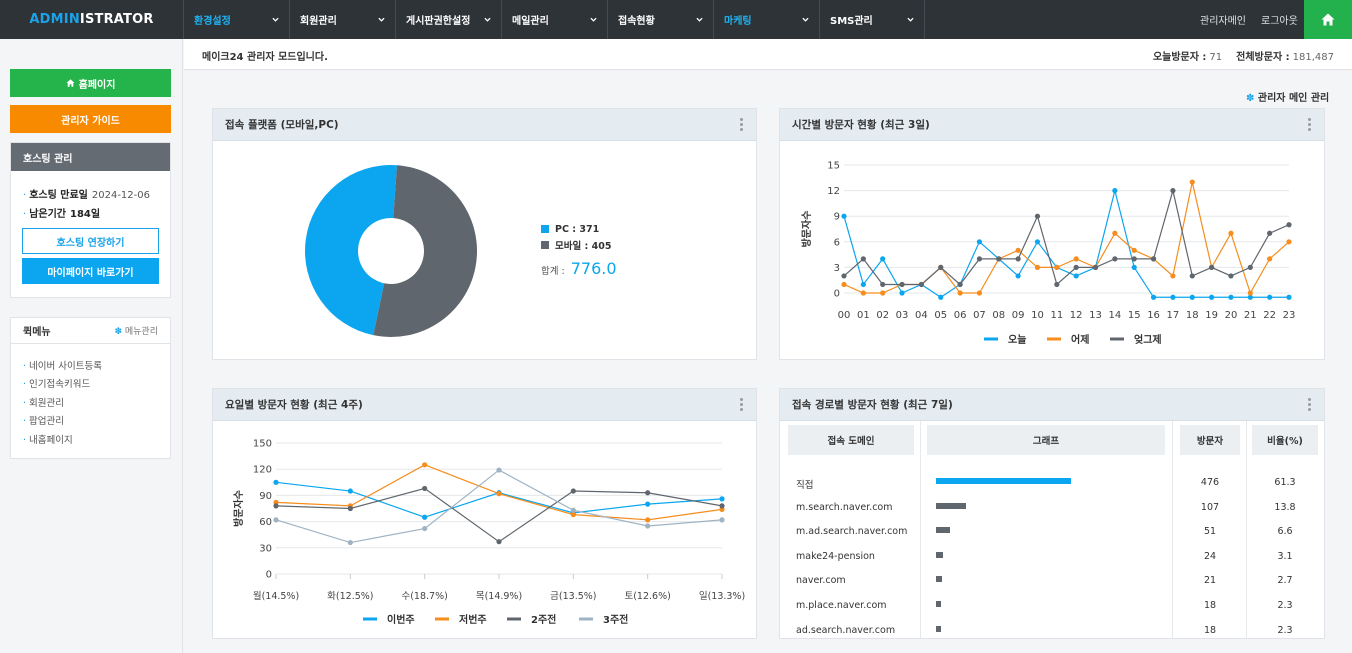 The width and height of the screenshot is (1352, 653). What do you see at coordinates (1279, 21) in the screenshot?
I see `logout-link: 로그아웃` at bounding box center [1279, 21].